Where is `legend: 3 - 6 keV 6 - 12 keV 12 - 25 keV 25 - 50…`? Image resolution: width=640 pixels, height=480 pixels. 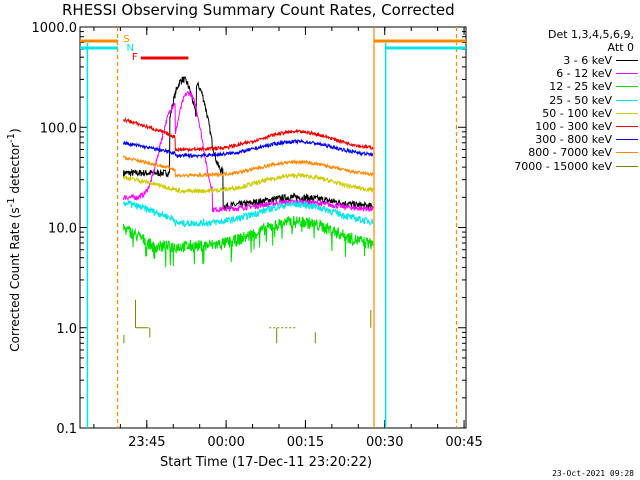 legend: 3 - 6 keV 6 - 12 keV 12 - 25 keV 25 - 50… is located at coordinates (554, 113).